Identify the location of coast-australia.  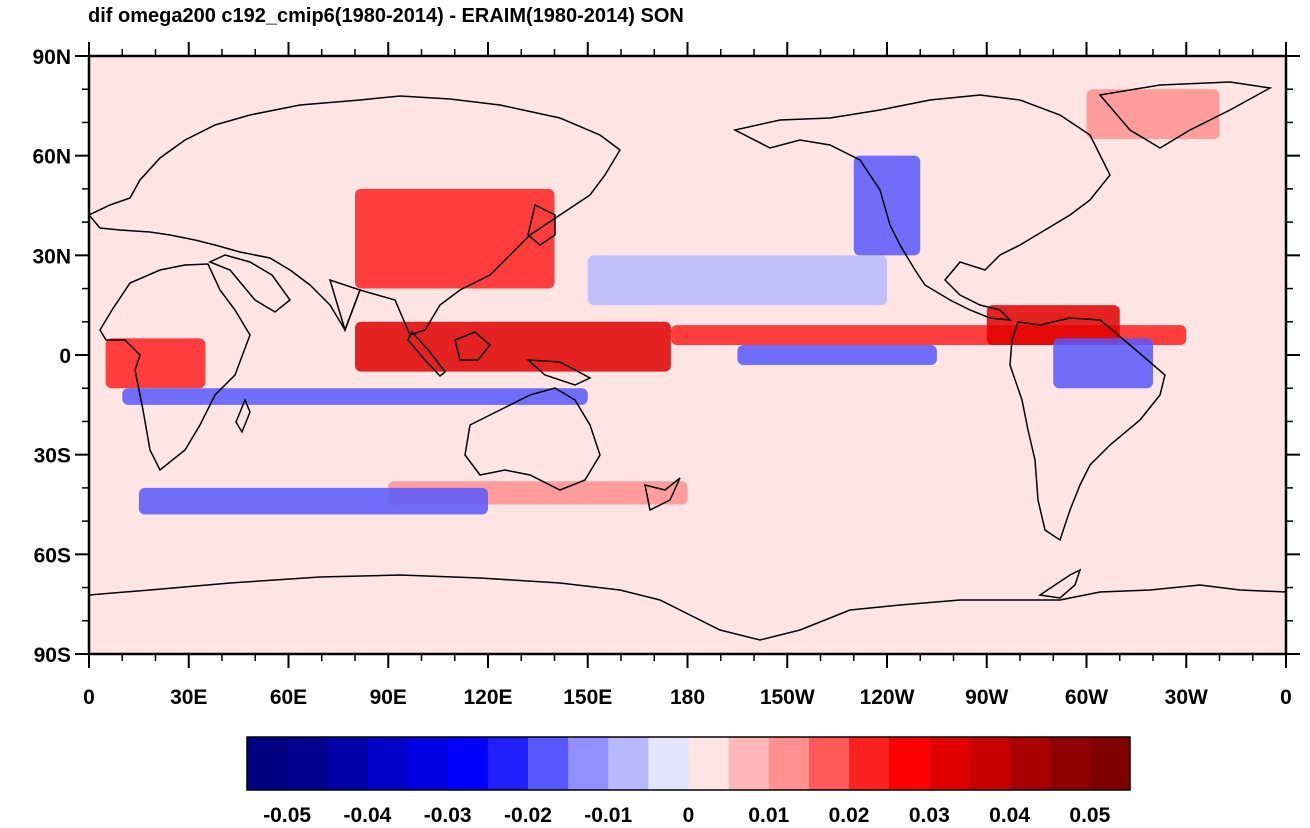
(532, 439).